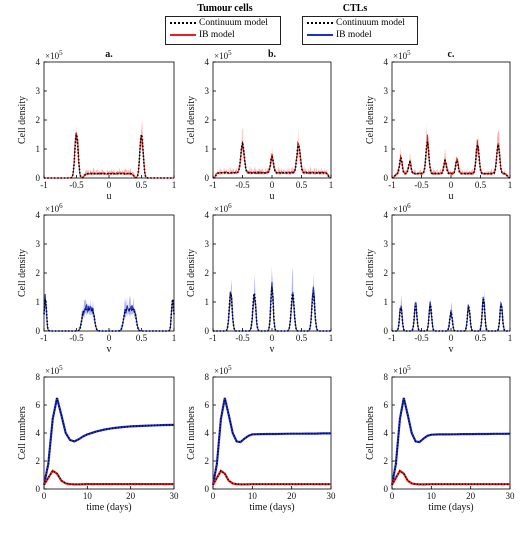  What do you see at coordinates (183, 35) in the screenshot?
I see `red-line-swatch` at bounding box center [183, 35].